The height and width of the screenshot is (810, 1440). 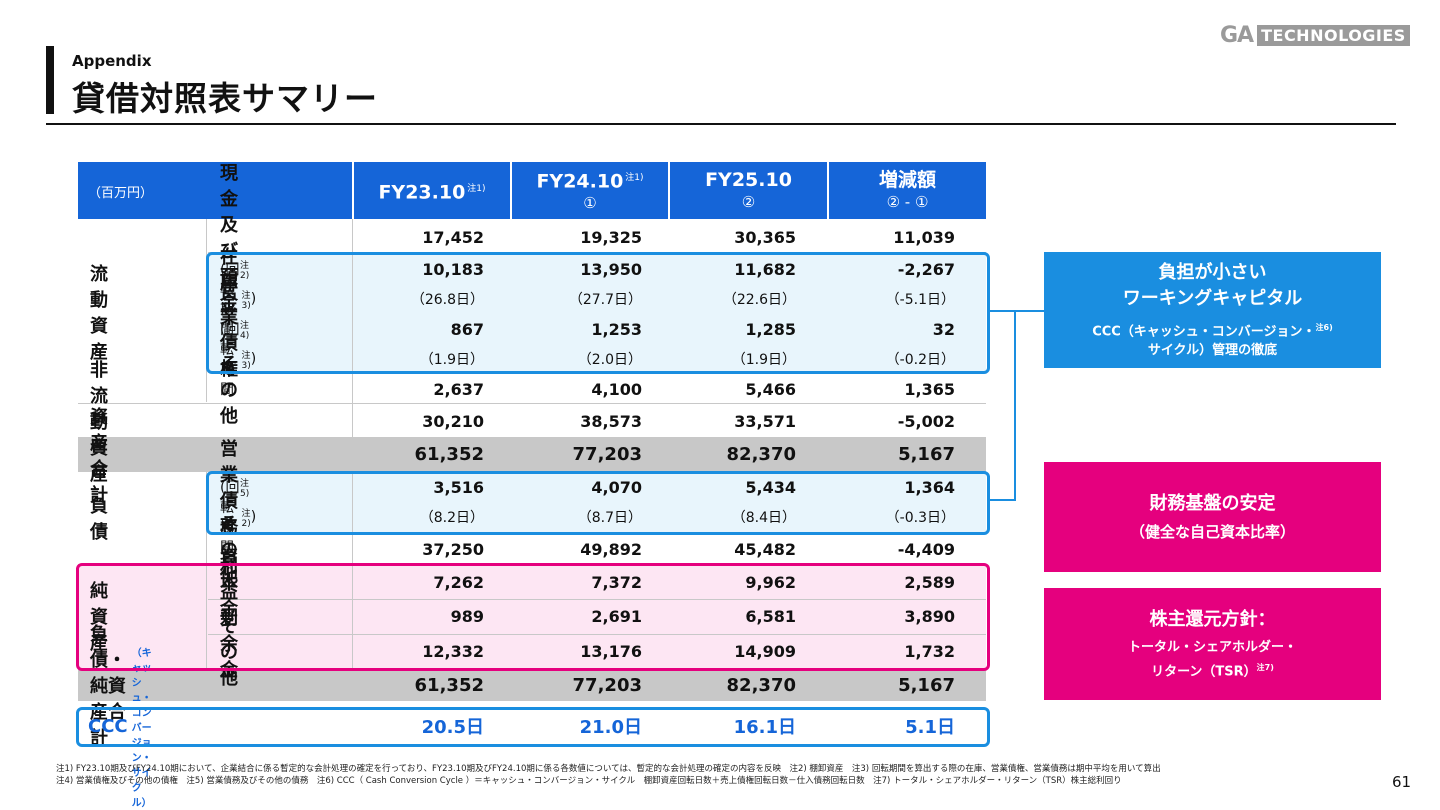 I want to click on table-cell: 7,262, so click(x=458, y=582).